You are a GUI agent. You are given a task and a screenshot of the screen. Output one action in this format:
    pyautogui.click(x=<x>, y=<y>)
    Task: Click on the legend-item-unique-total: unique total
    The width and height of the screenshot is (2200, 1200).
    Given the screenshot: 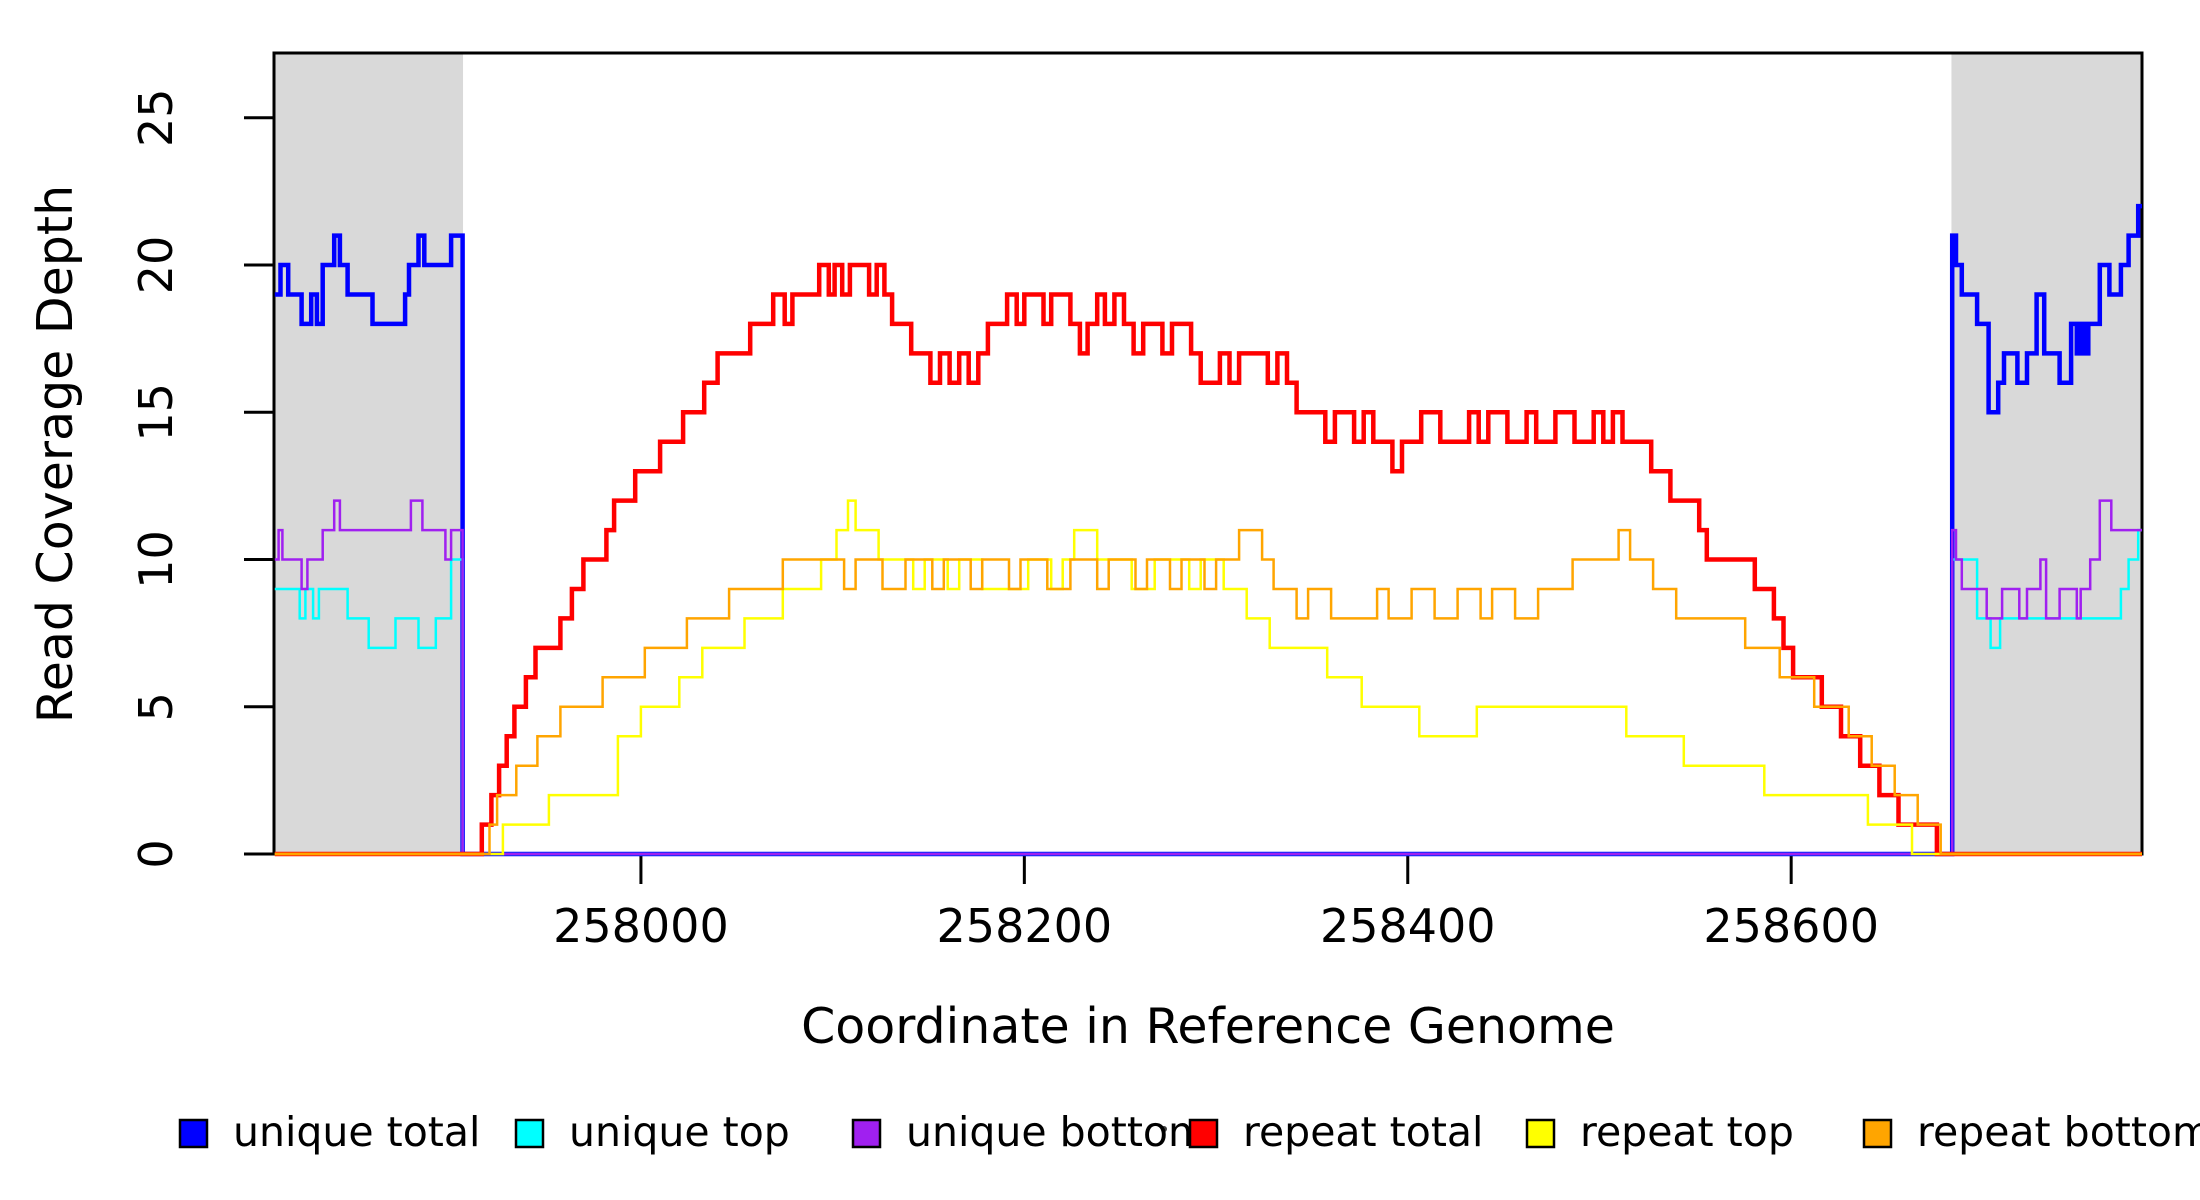 What is the action you would take?
    pyautogui.click(x=329, y=1132)
    